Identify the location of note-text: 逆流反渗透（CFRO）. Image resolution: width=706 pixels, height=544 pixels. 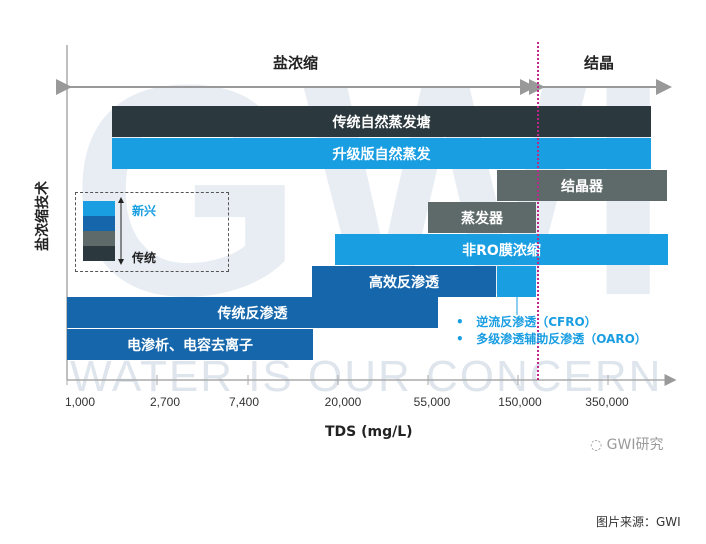
(536, 322).